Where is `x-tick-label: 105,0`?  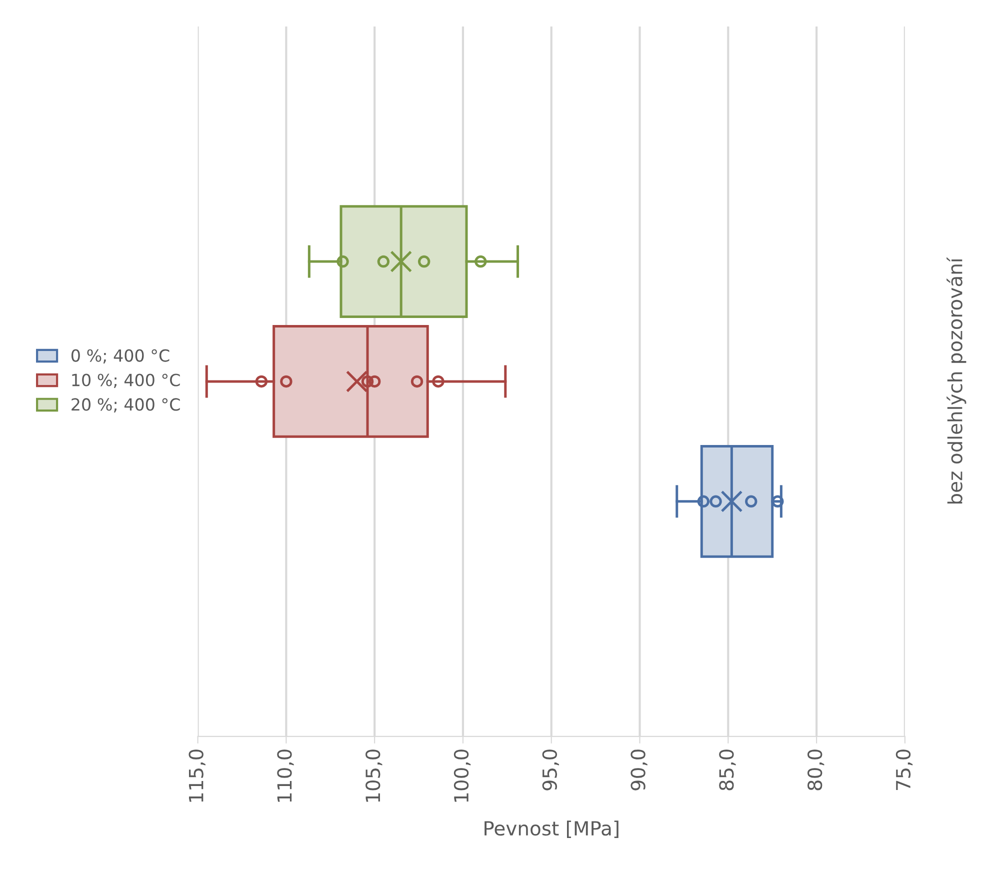 x-tick-label: 105,0 is located at coordinates (374, 776).